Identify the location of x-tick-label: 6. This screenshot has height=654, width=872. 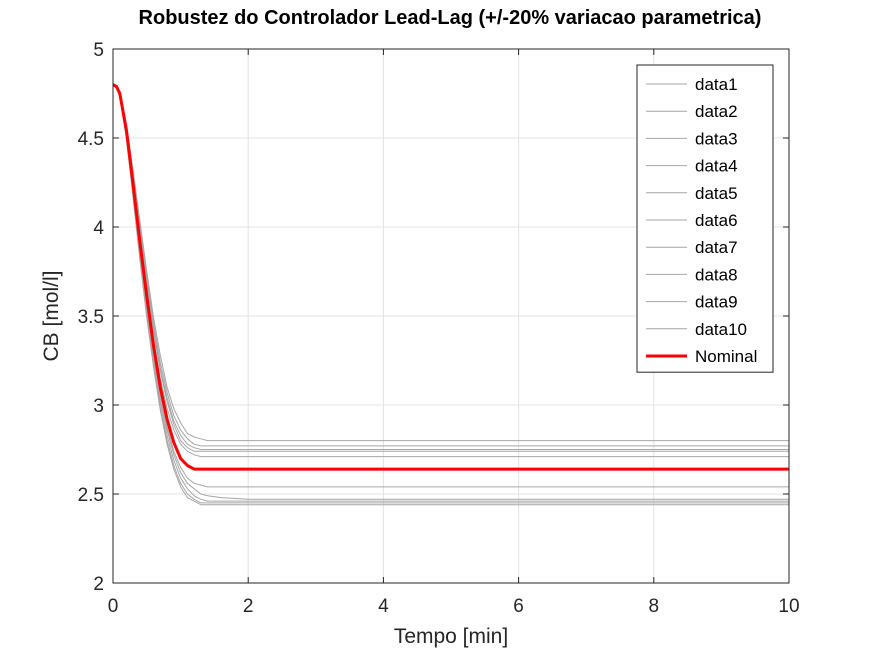
(518, 606).